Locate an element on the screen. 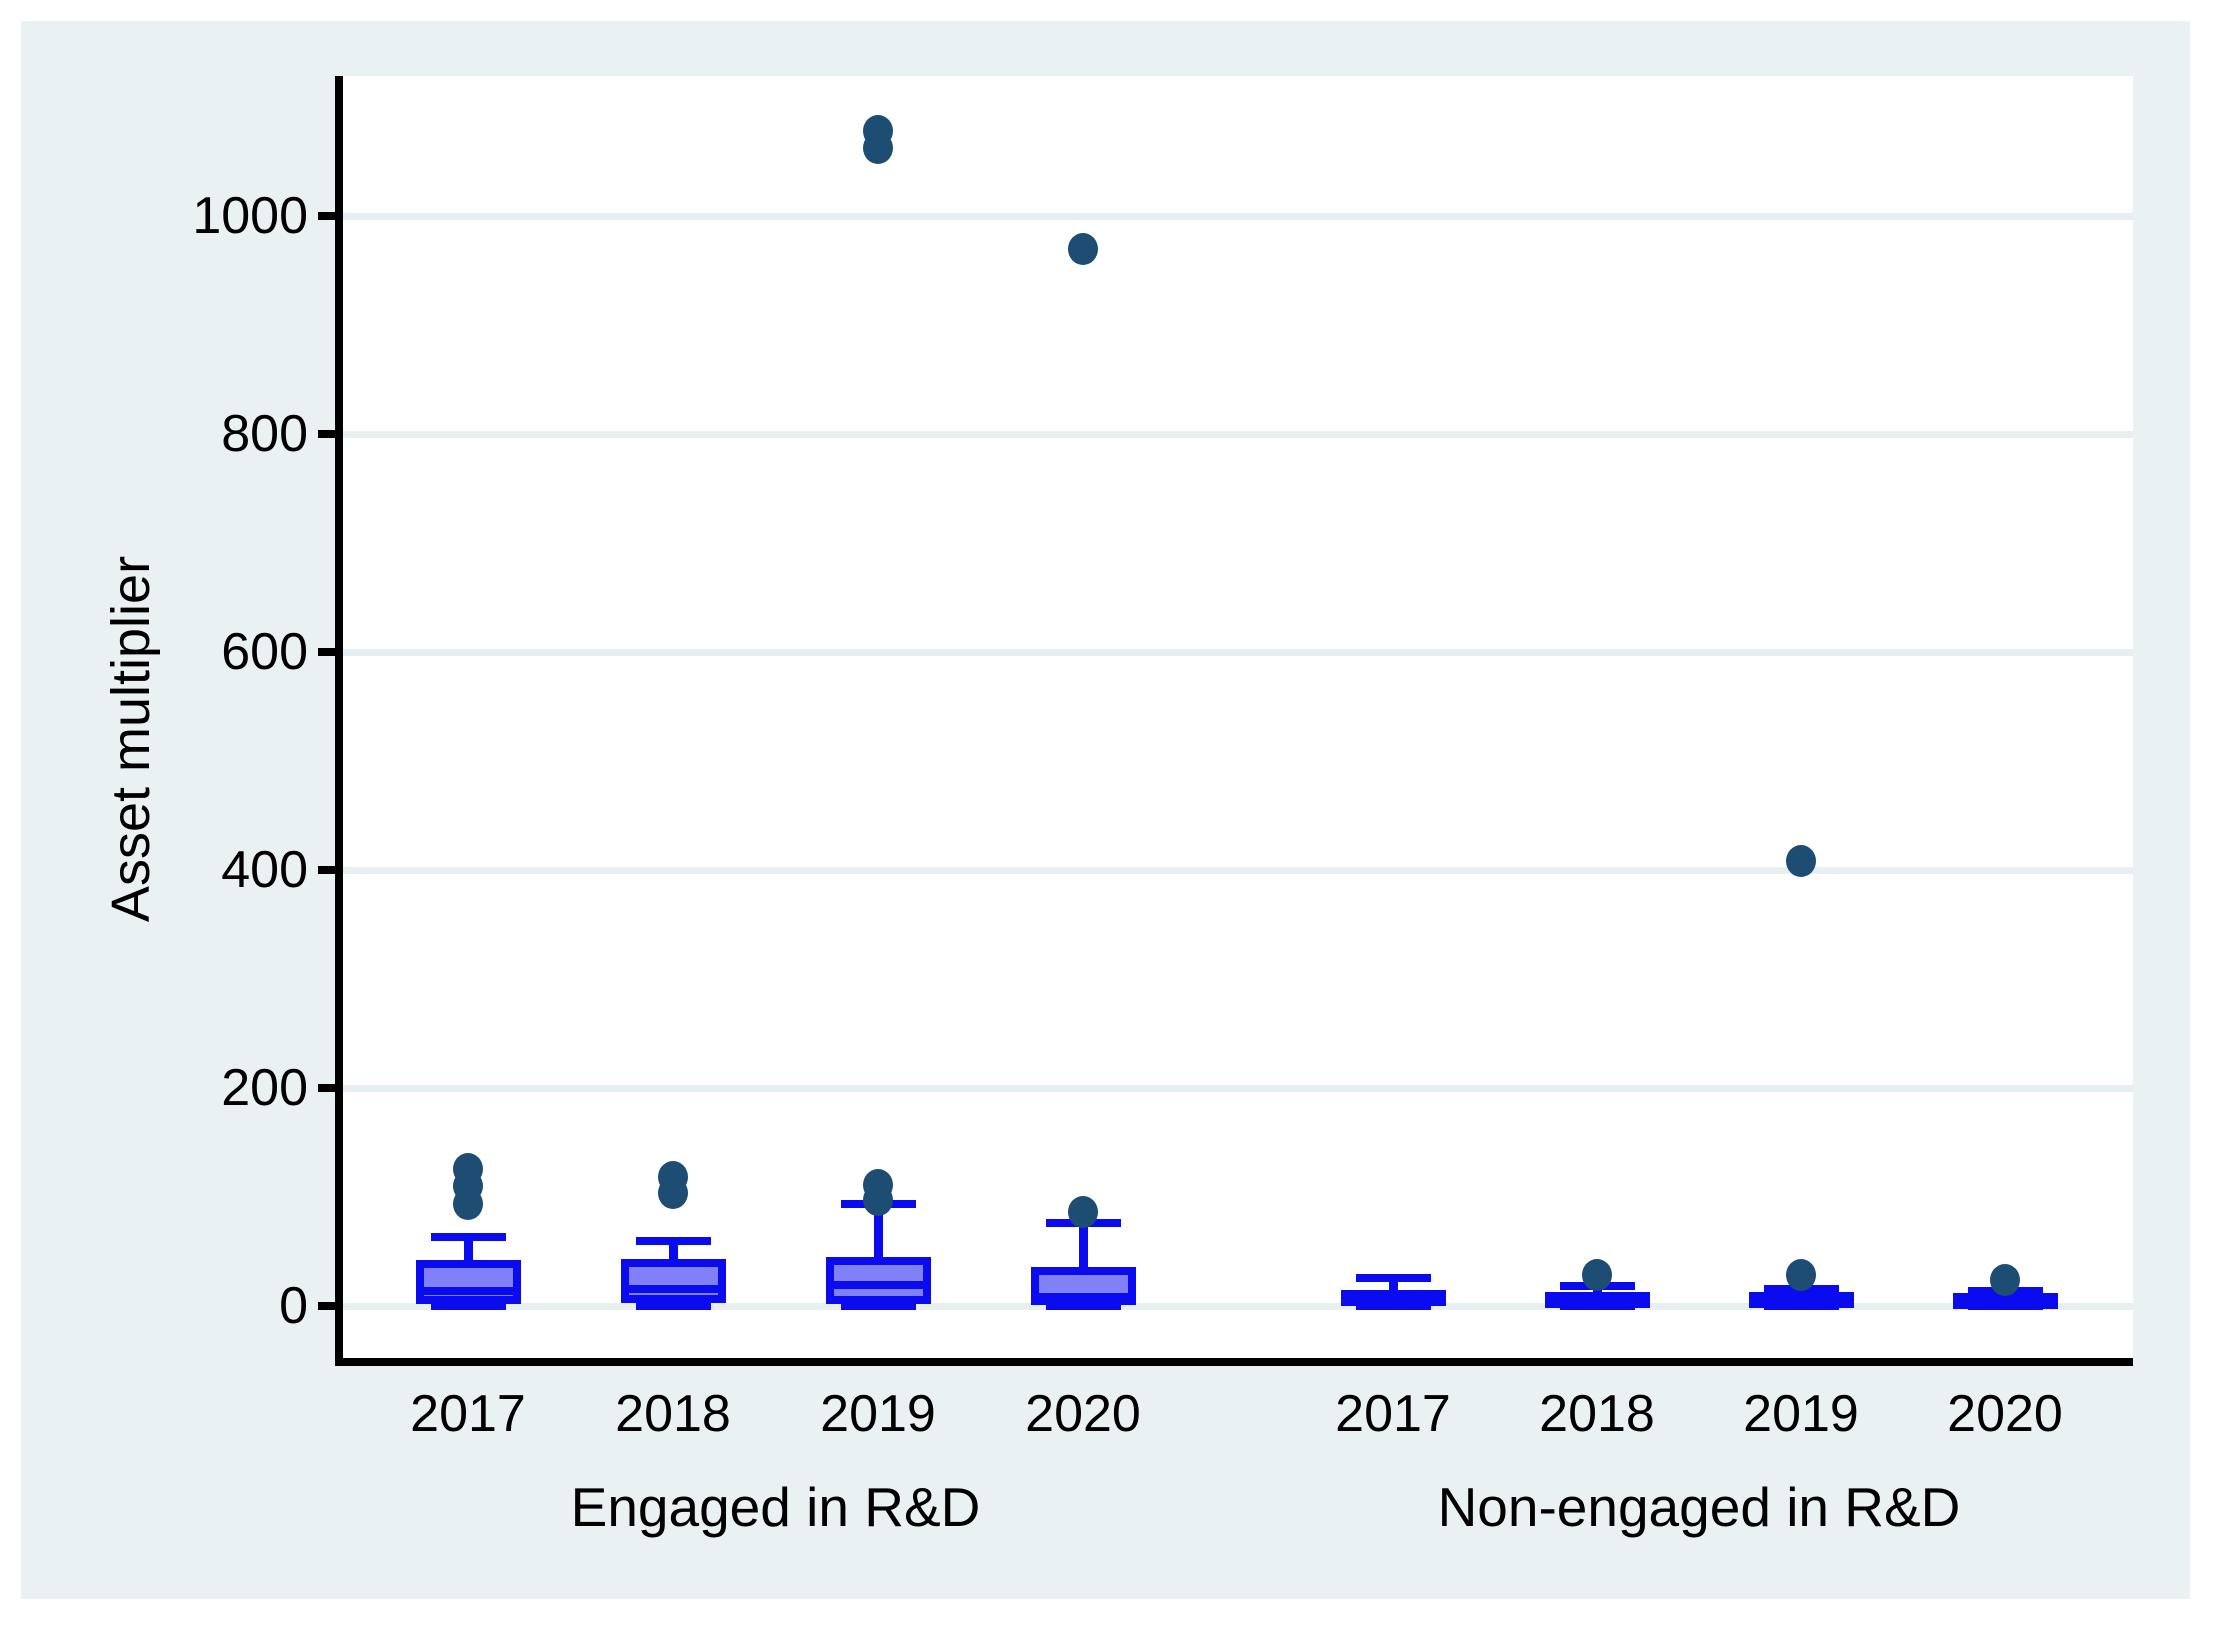  y-tick-label-400: 400 is located at coordinates (264, 870).